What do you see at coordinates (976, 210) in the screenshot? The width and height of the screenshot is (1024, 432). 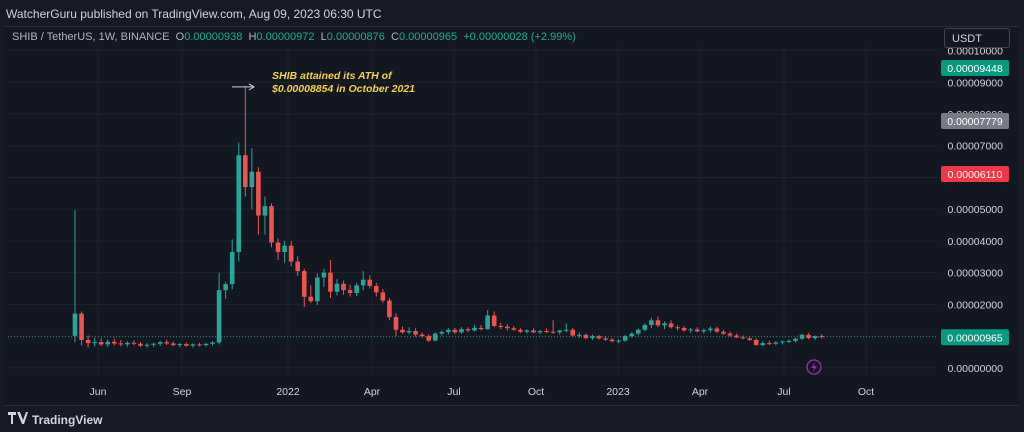 I see `y-tick-label: 0.00005000` at bounding box center [976, 210].